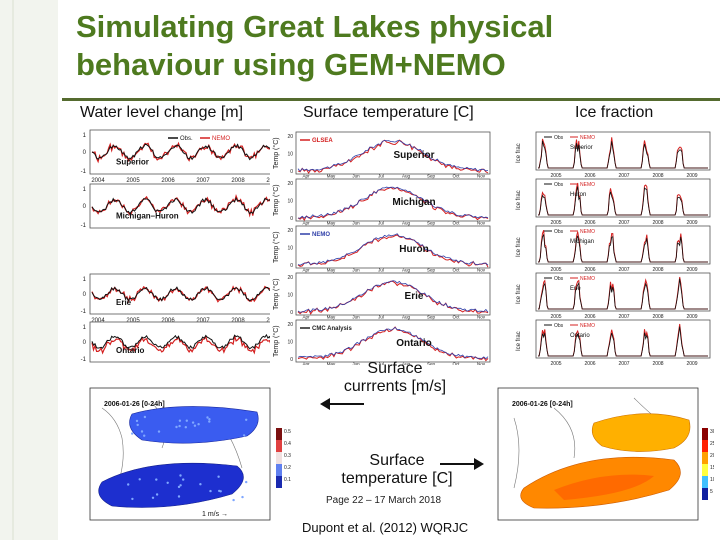 The image size is (720, 543). I want to click on citation: Dupont et al. (2012) WQRJC, so click(385, 527).